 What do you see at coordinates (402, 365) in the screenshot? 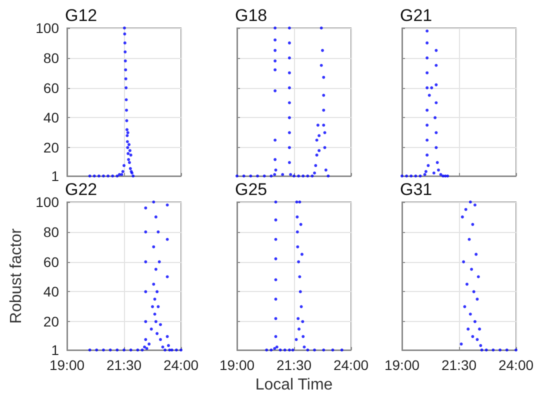
I see `x-tick-label: 19:00` at bounding box center [402, 365].